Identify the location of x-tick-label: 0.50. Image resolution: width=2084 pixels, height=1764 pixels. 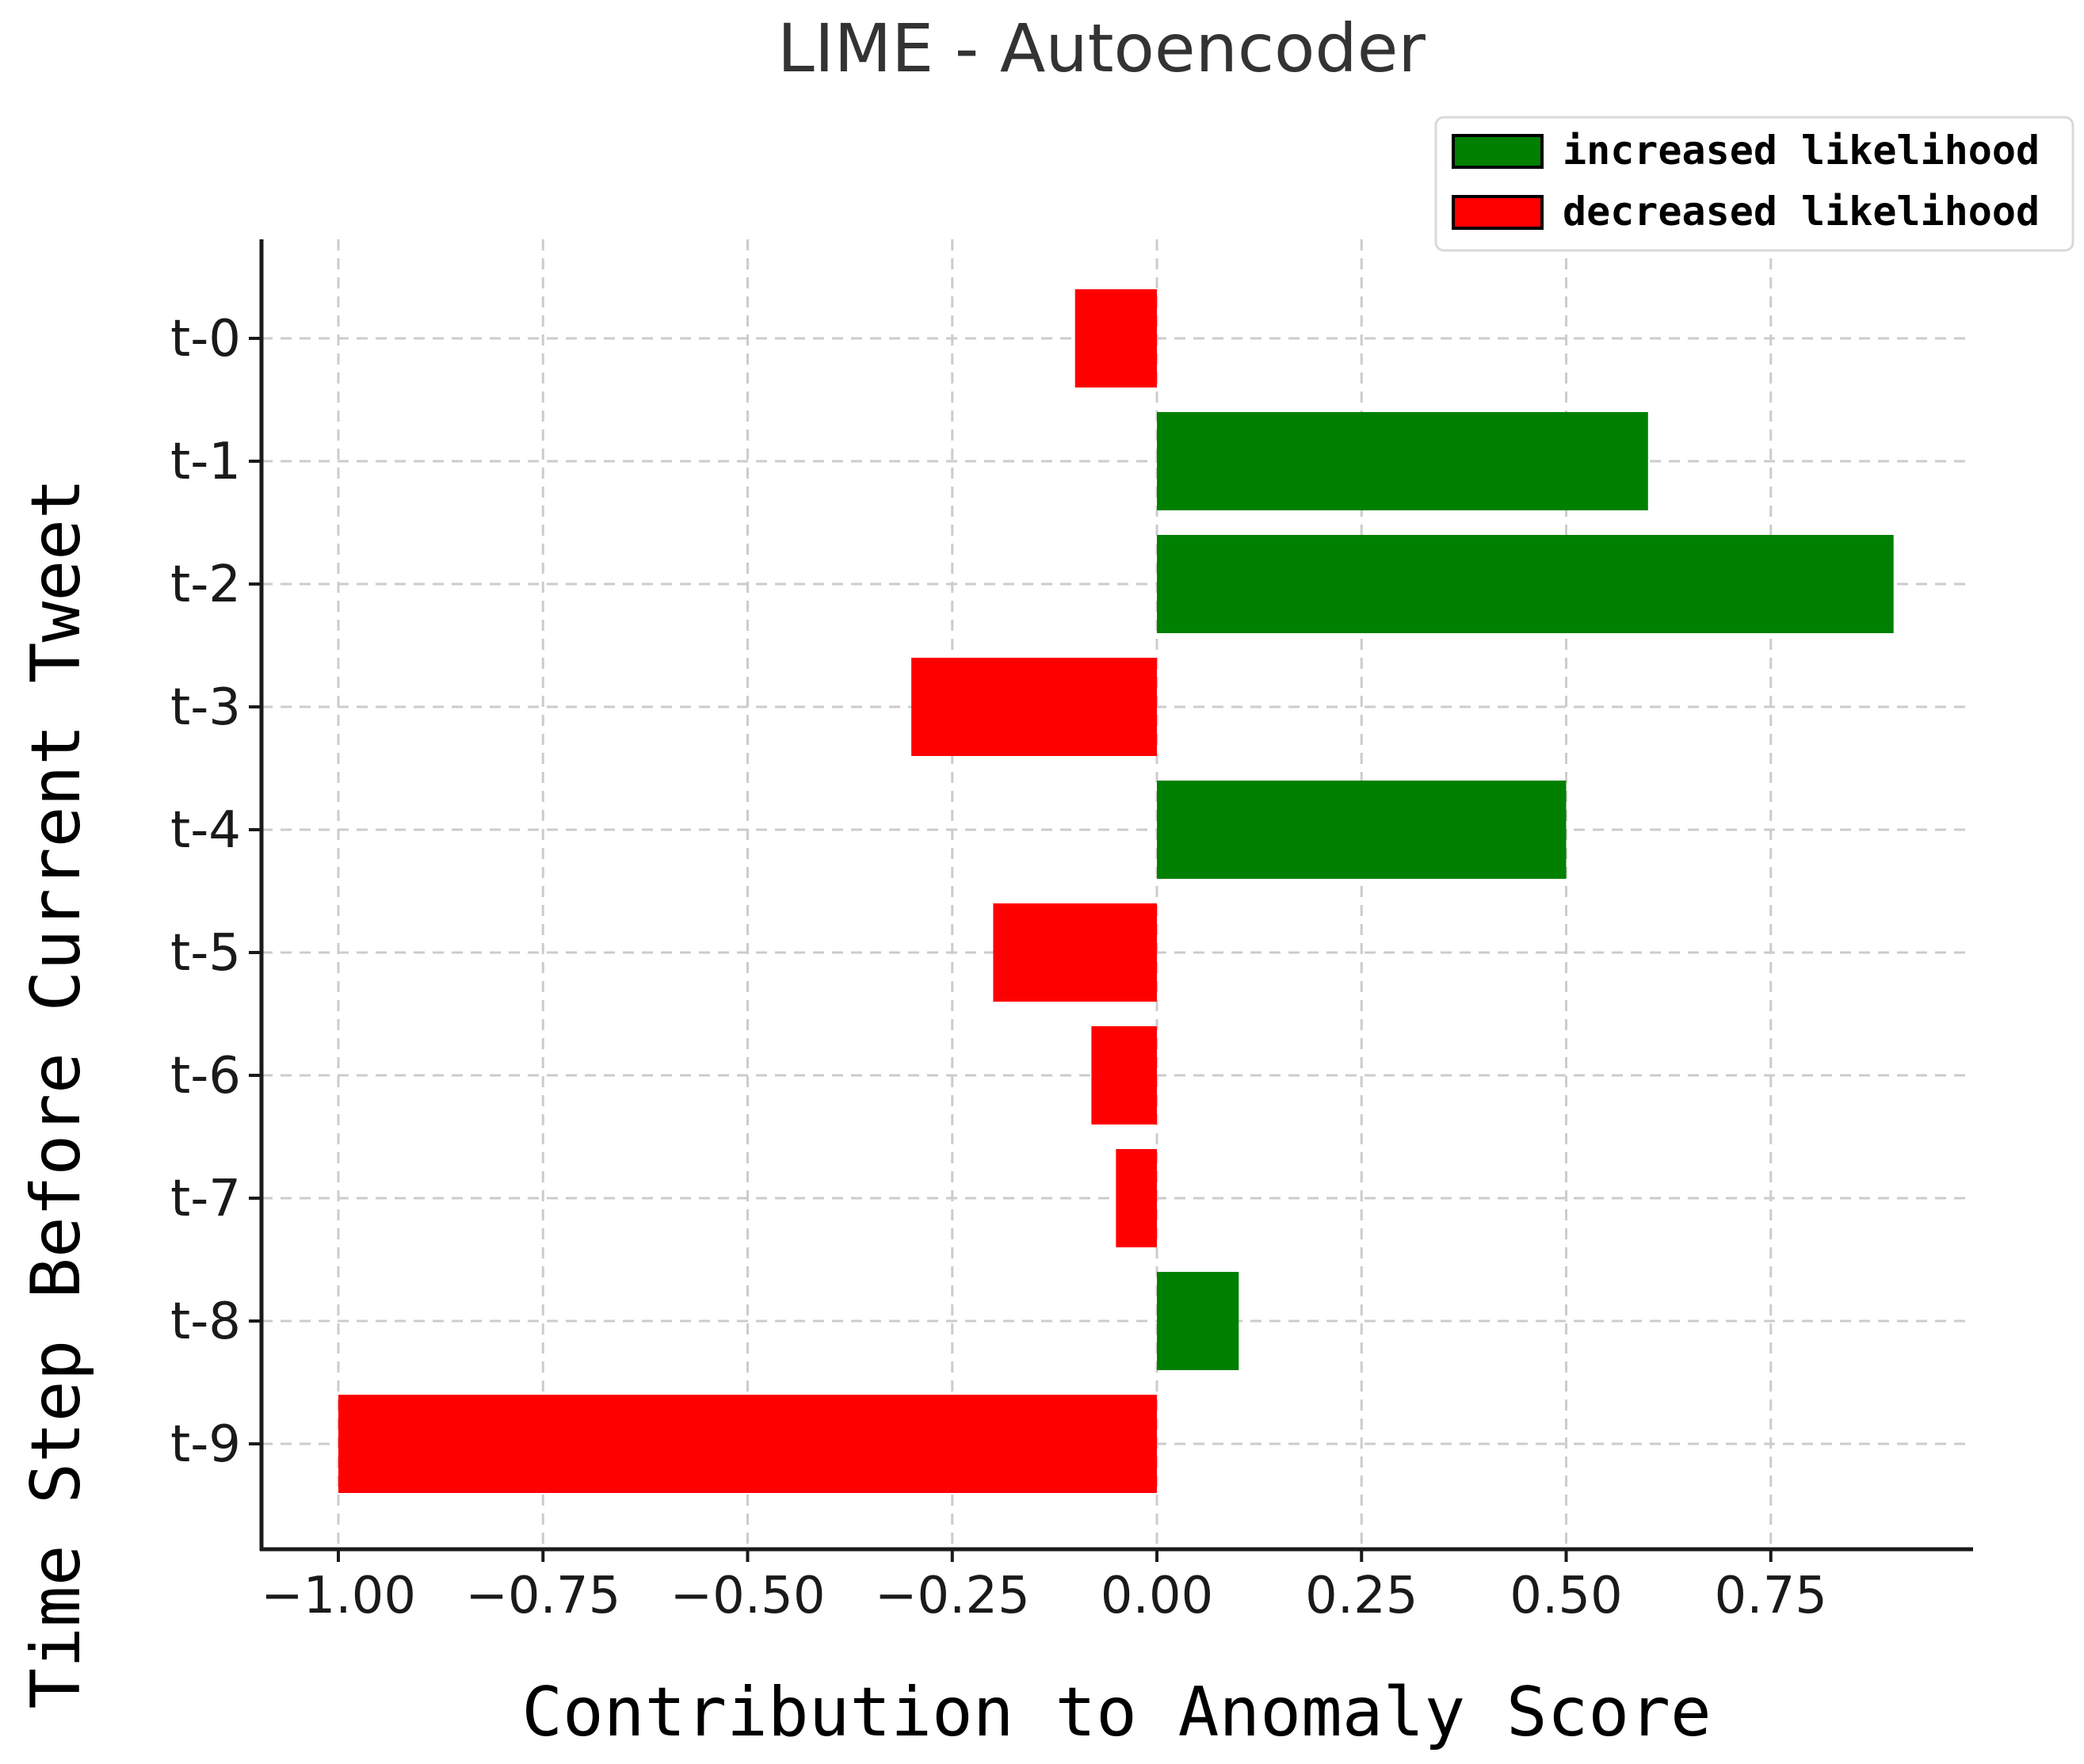
(1566, 1596).